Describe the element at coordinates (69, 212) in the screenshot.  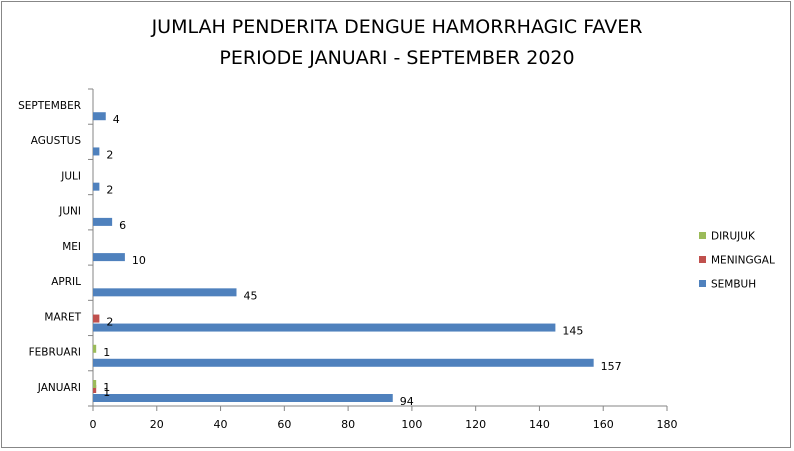
I see `category-label: JUNI` at that location.